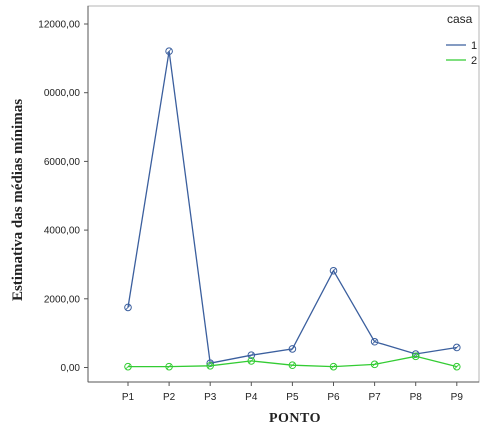 The height and width of the screenshot is (431, 486). Describe the element at coordinates (62, 162) in the screenshot. I see `y-tick-label: 6000,00` at that location.